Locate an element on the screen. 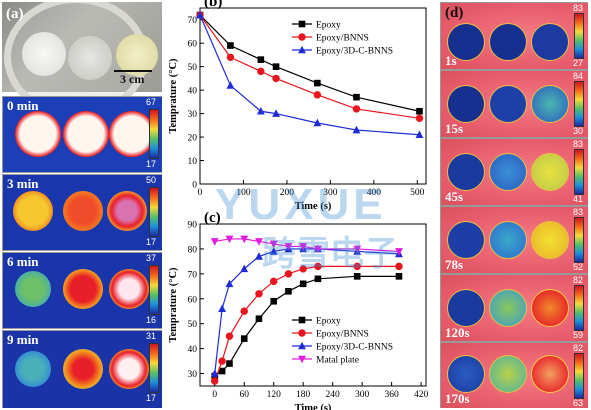  thermal-frame-9min: 9 min 31 17 is located at coordinates (82, 369).